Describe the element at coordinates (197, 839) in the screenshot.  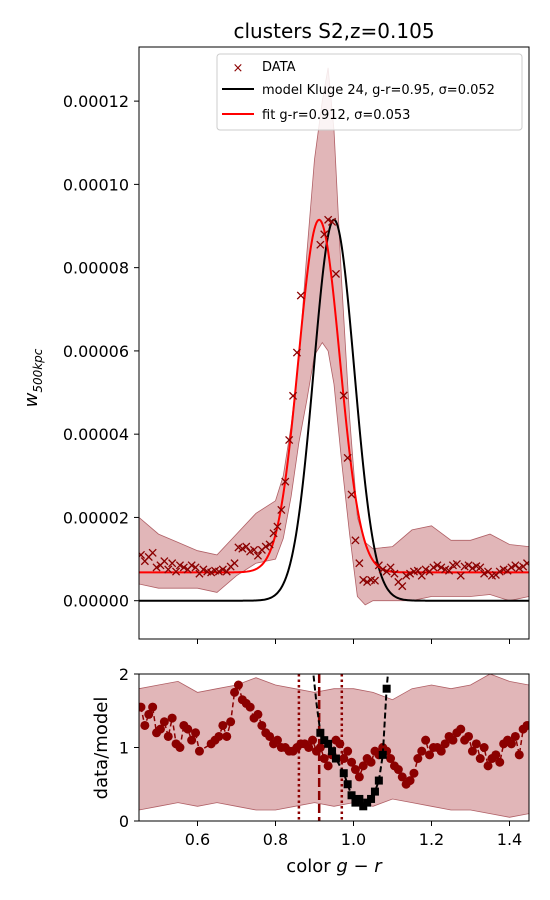
I see `bottom-x-tick-label: 0.6` at that location.